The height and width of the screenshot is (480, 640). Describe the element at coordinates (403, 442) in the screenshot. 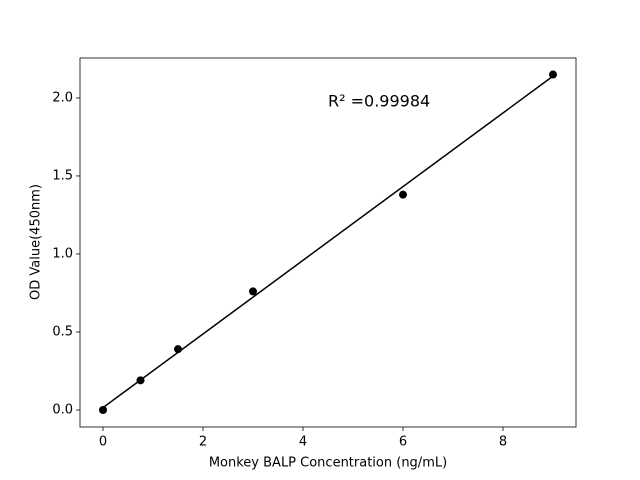

I see `x-tick-label: 6` at that location.